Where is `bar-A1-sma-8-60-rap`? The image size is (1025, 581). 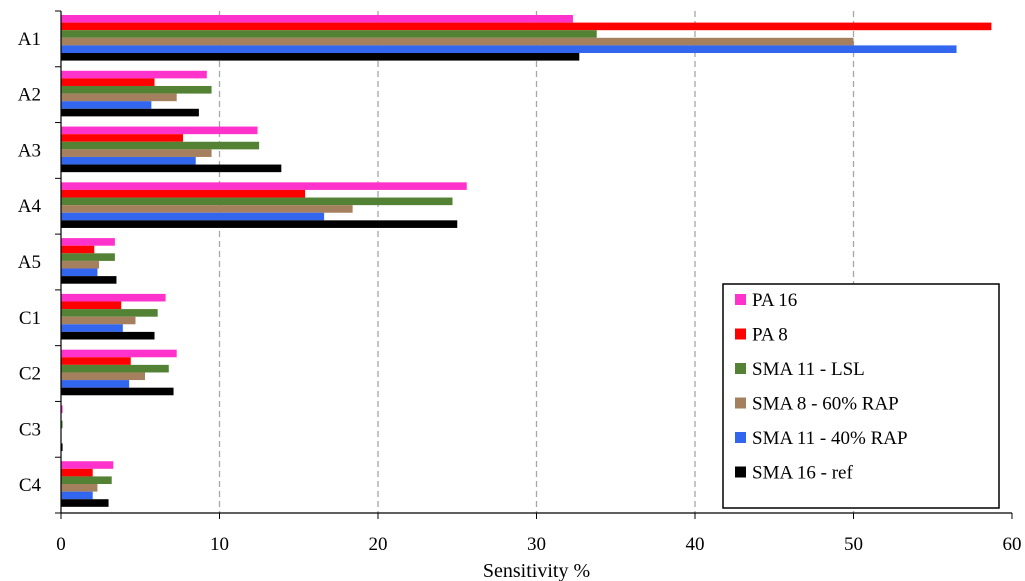
bar-A1-sma-8-60-rap is located at coordinates (457, 42).